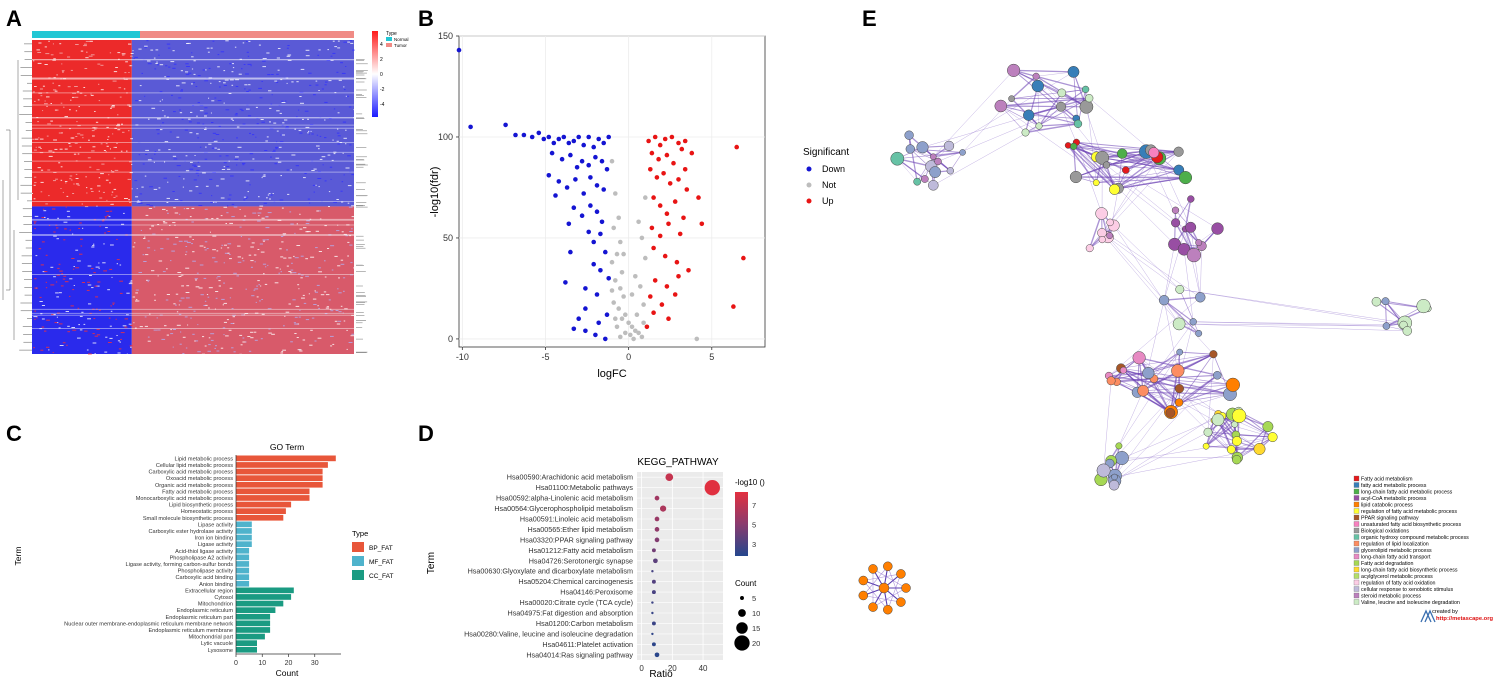 Image resolution: width=1494 pixels, height=681 pixels. I want to click on heatmap-row-band, so click(193, 328).